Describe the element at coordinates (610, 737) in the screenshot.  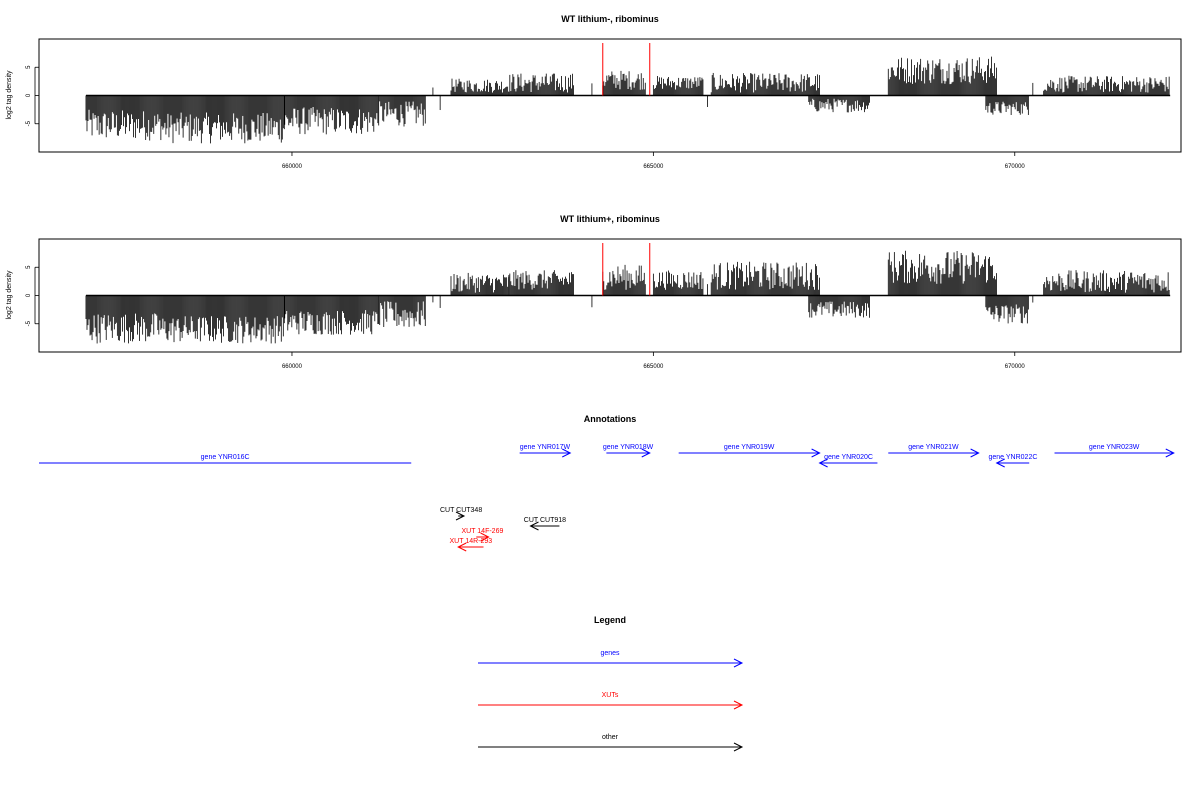
I see `legend-label: other` at that location.